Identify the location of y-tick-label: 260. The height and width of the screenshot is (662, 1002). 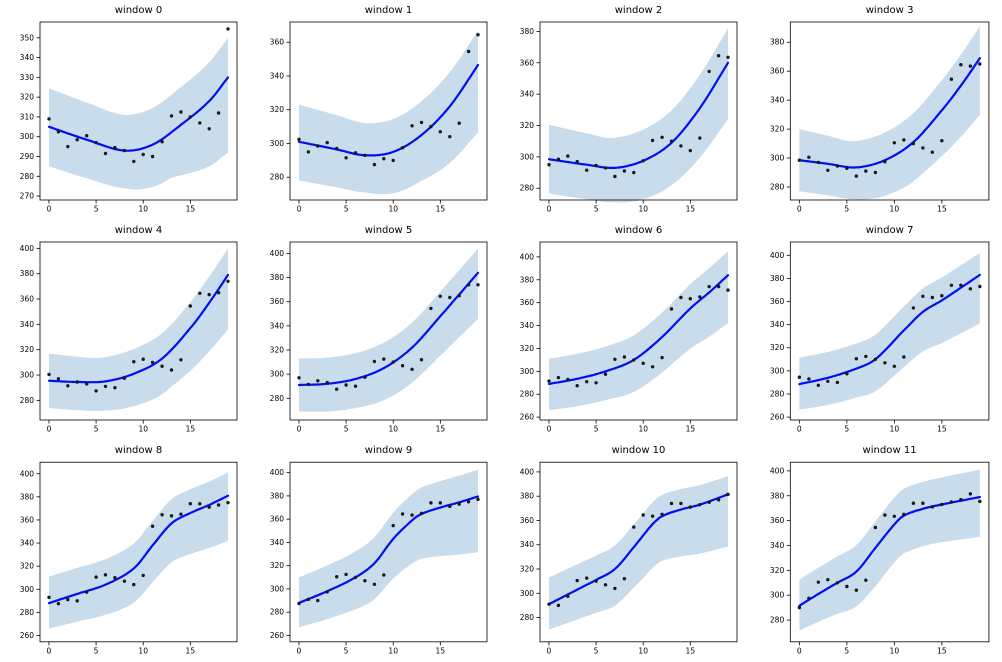
(27, 635).